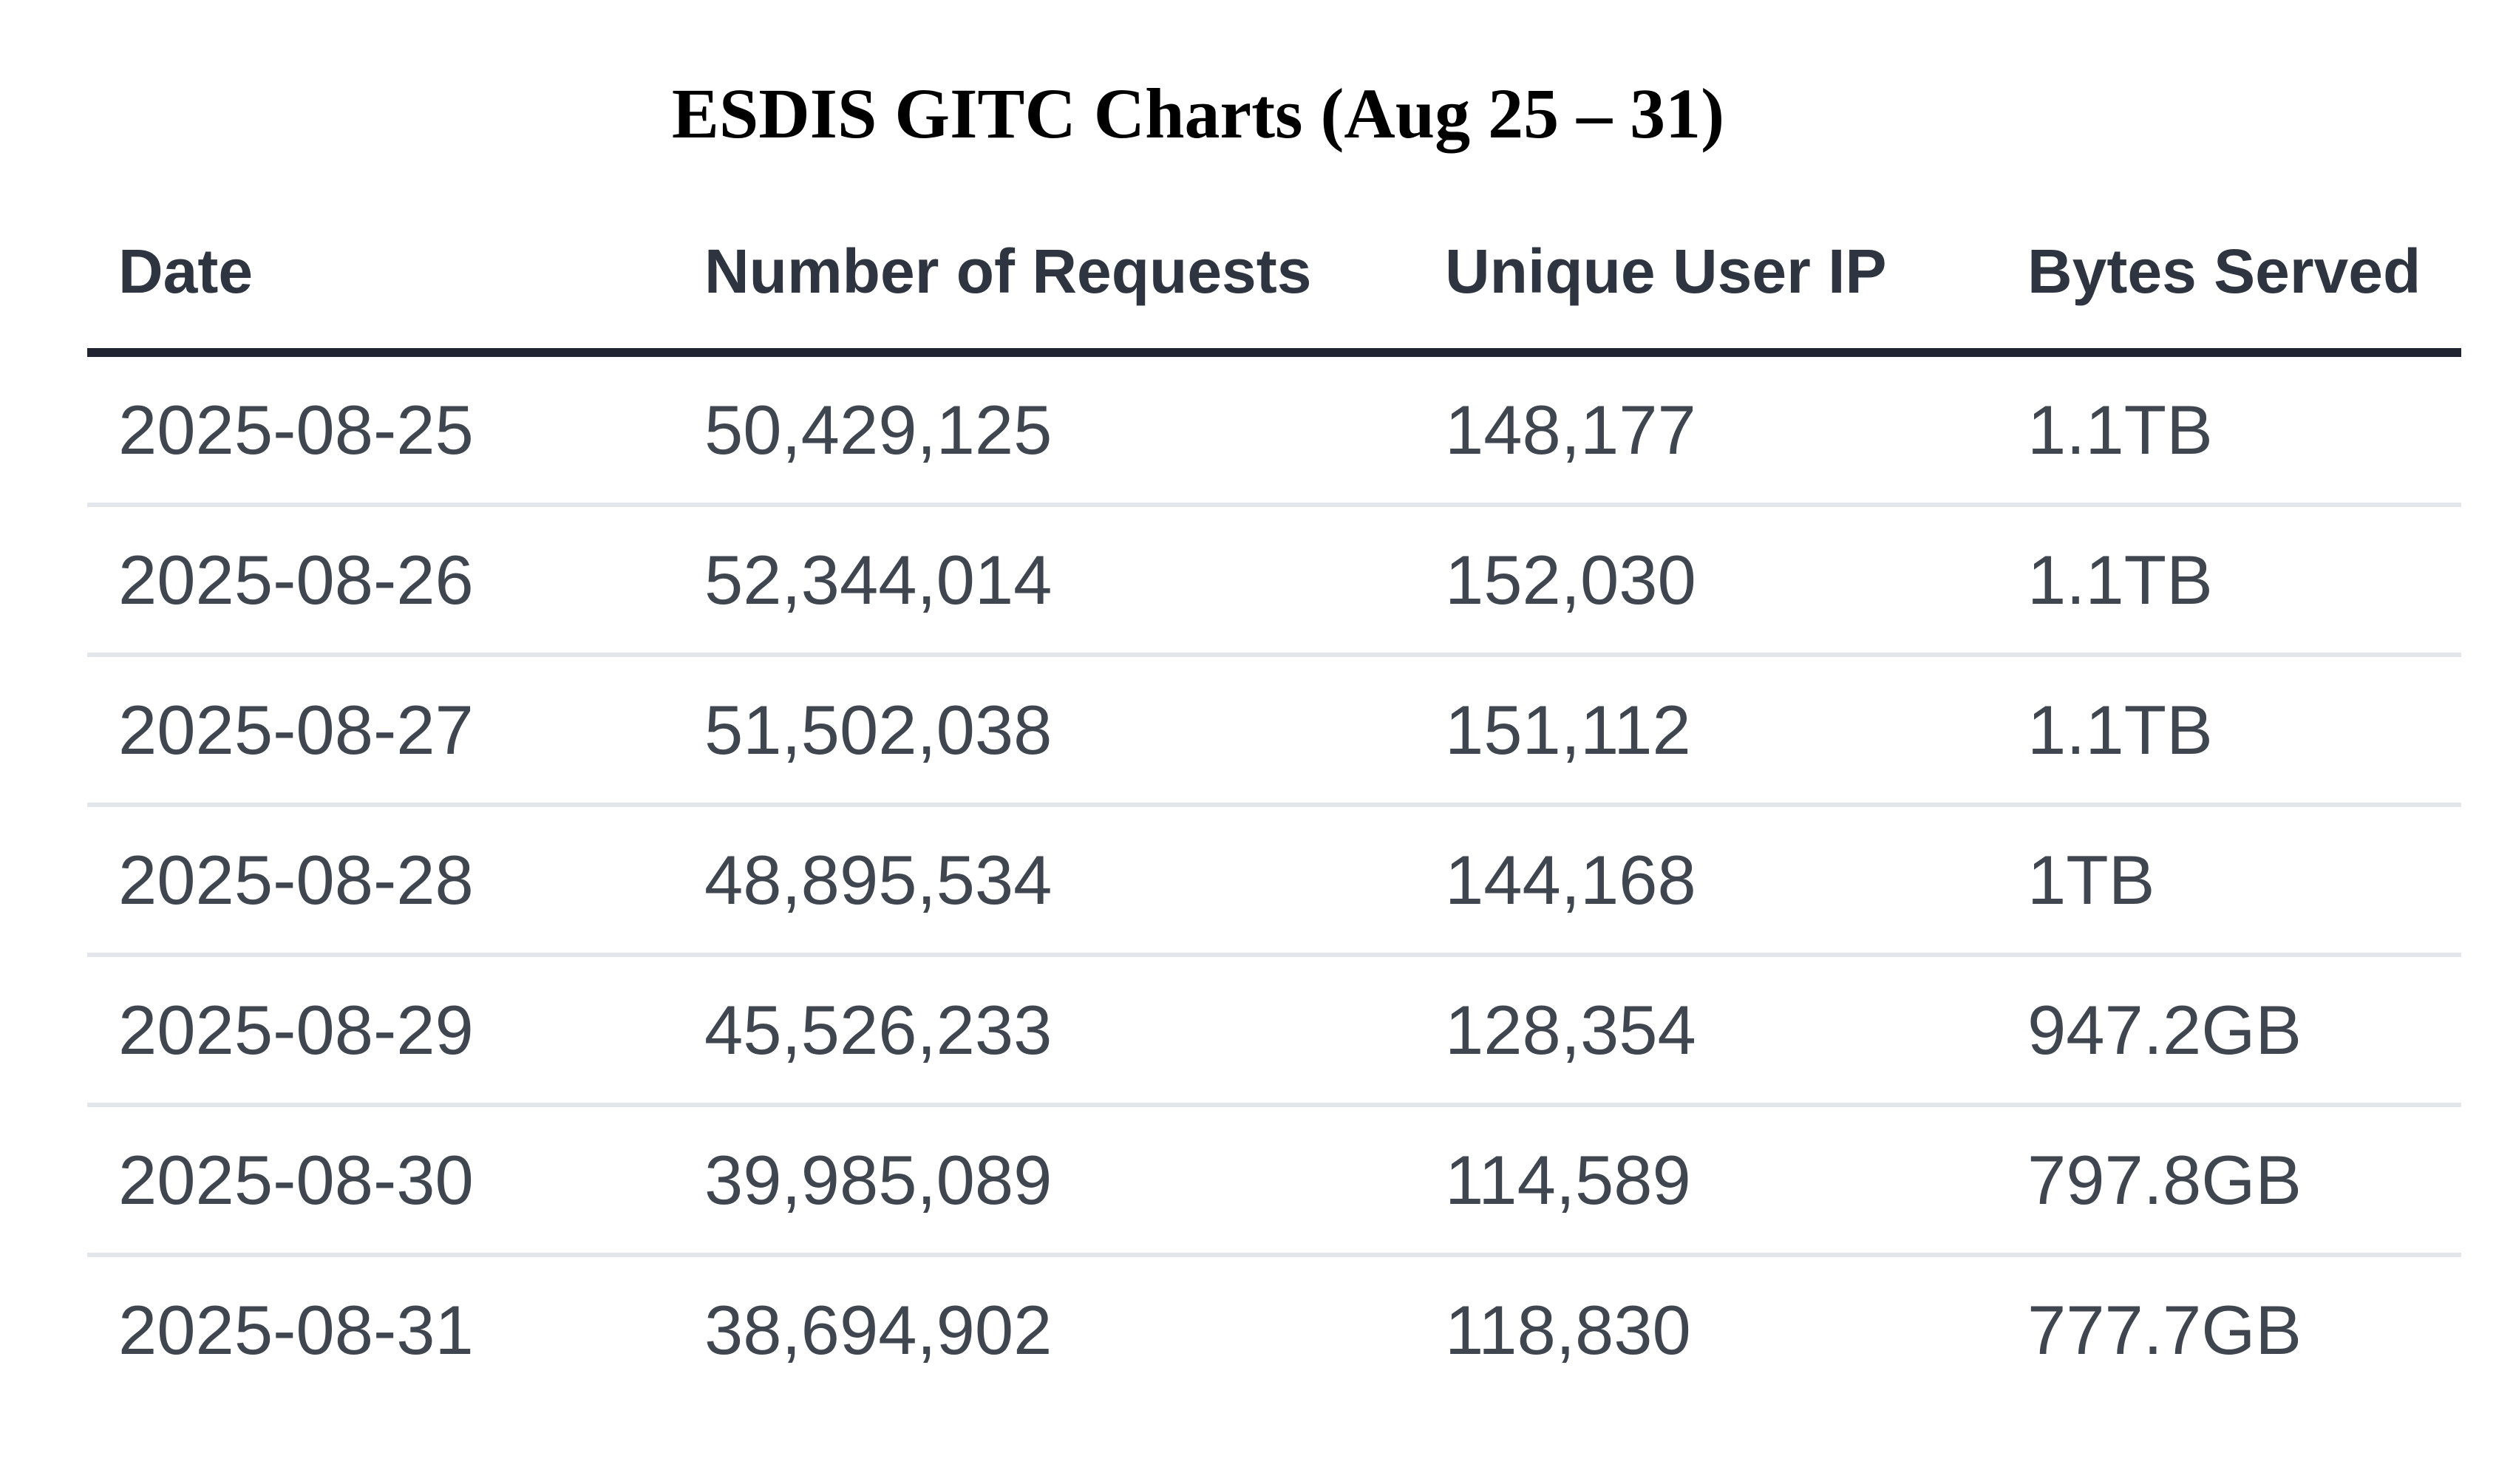  I want to click on table-row: 2025-08-30 39,985,089 114,589 797.8GB, so click(1274, 1181).